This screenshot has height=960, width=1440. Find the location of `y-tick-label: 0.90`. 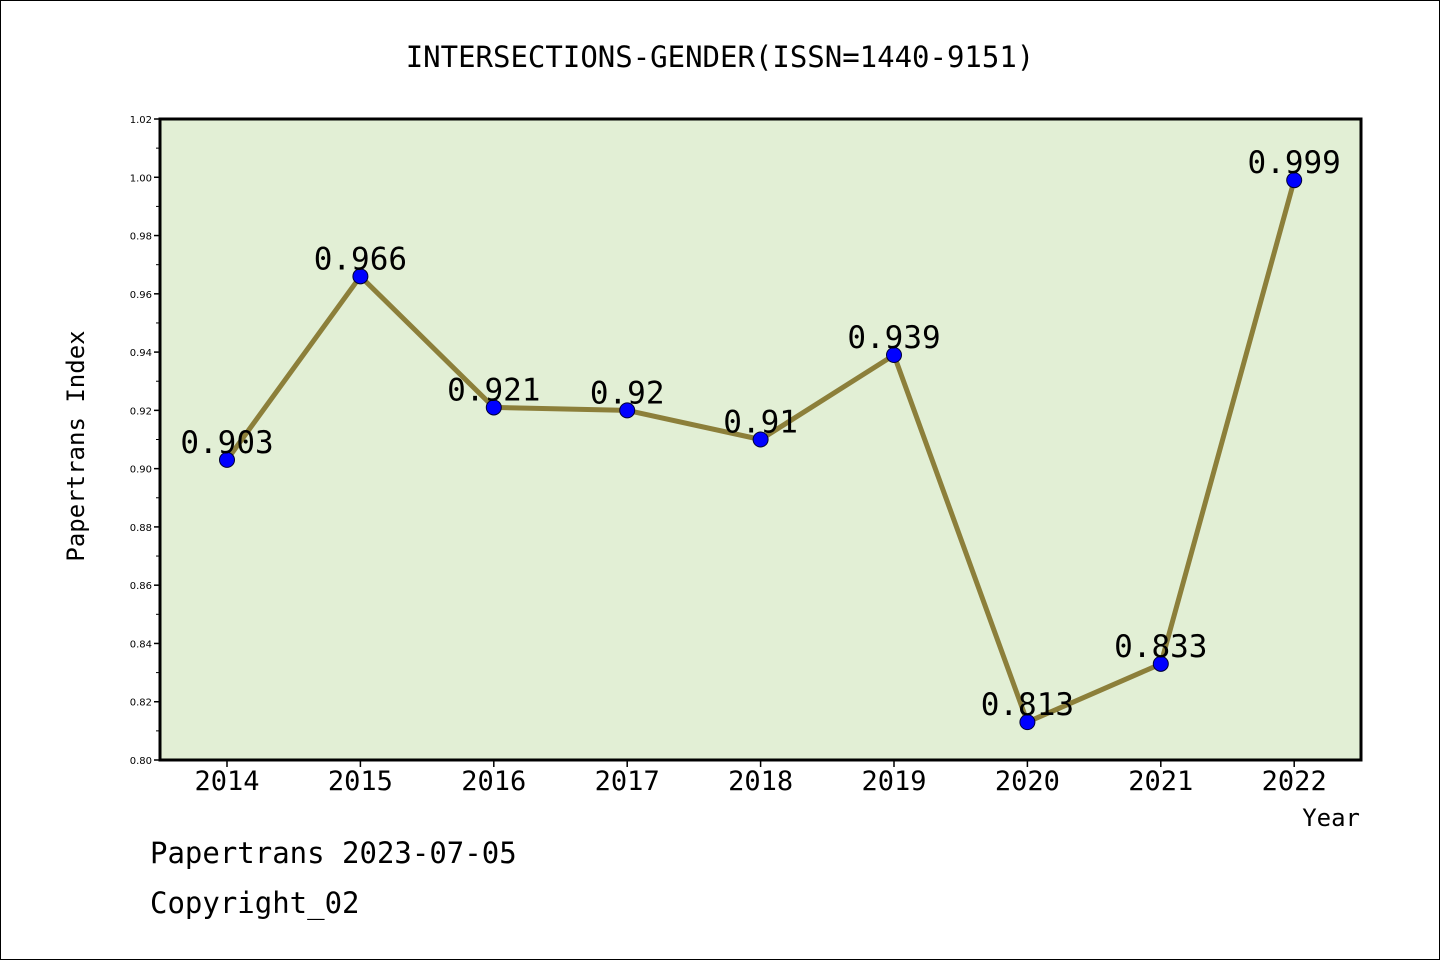

y-tick-label: 0.90 is located at coordinates (141, 470).